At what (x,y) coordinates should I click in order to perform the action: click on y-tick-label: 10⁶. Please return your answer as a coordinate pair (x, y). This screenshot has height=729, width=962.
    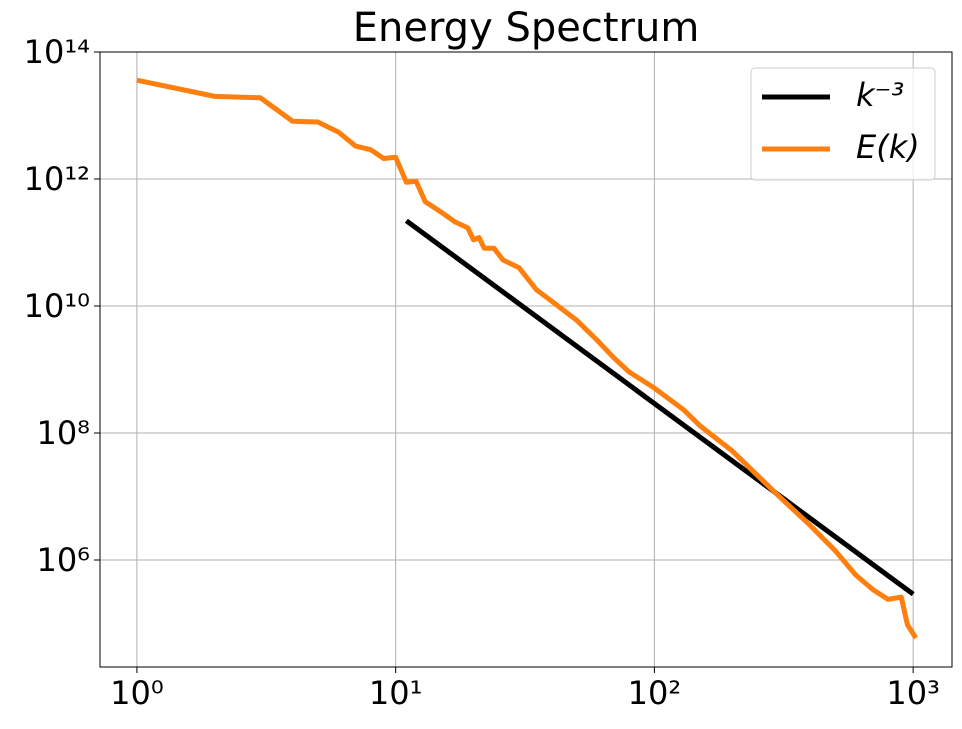
    Looking at the image, I should click on (63, 560).